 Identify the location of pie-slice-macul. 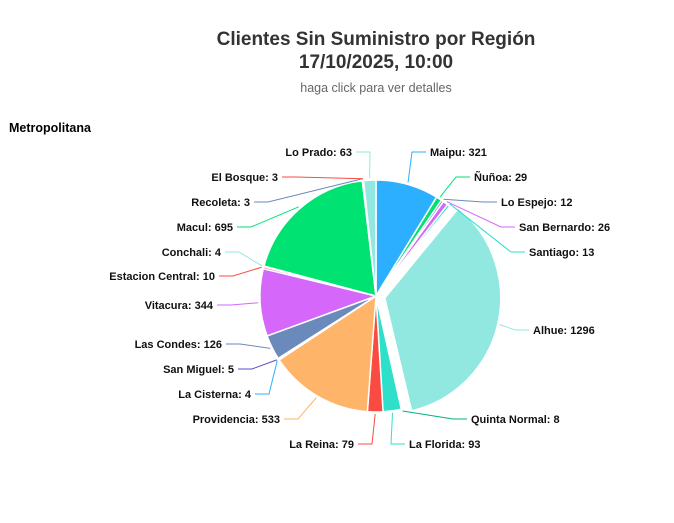
(320, 238).